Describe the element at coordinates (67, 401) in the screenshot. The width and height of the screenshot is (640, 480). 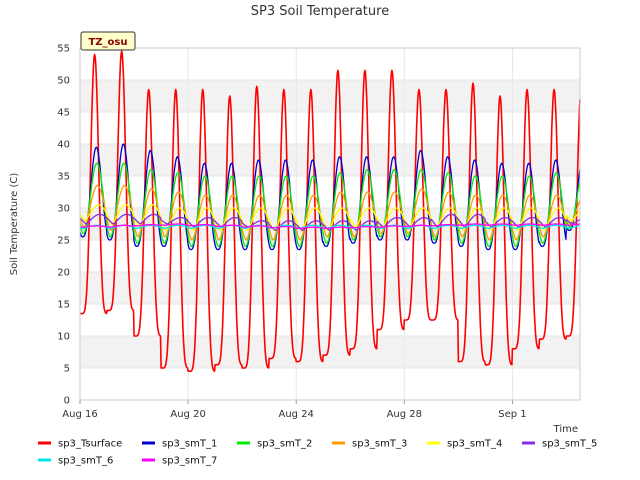
I see `y-tick-label: 0` at that location.